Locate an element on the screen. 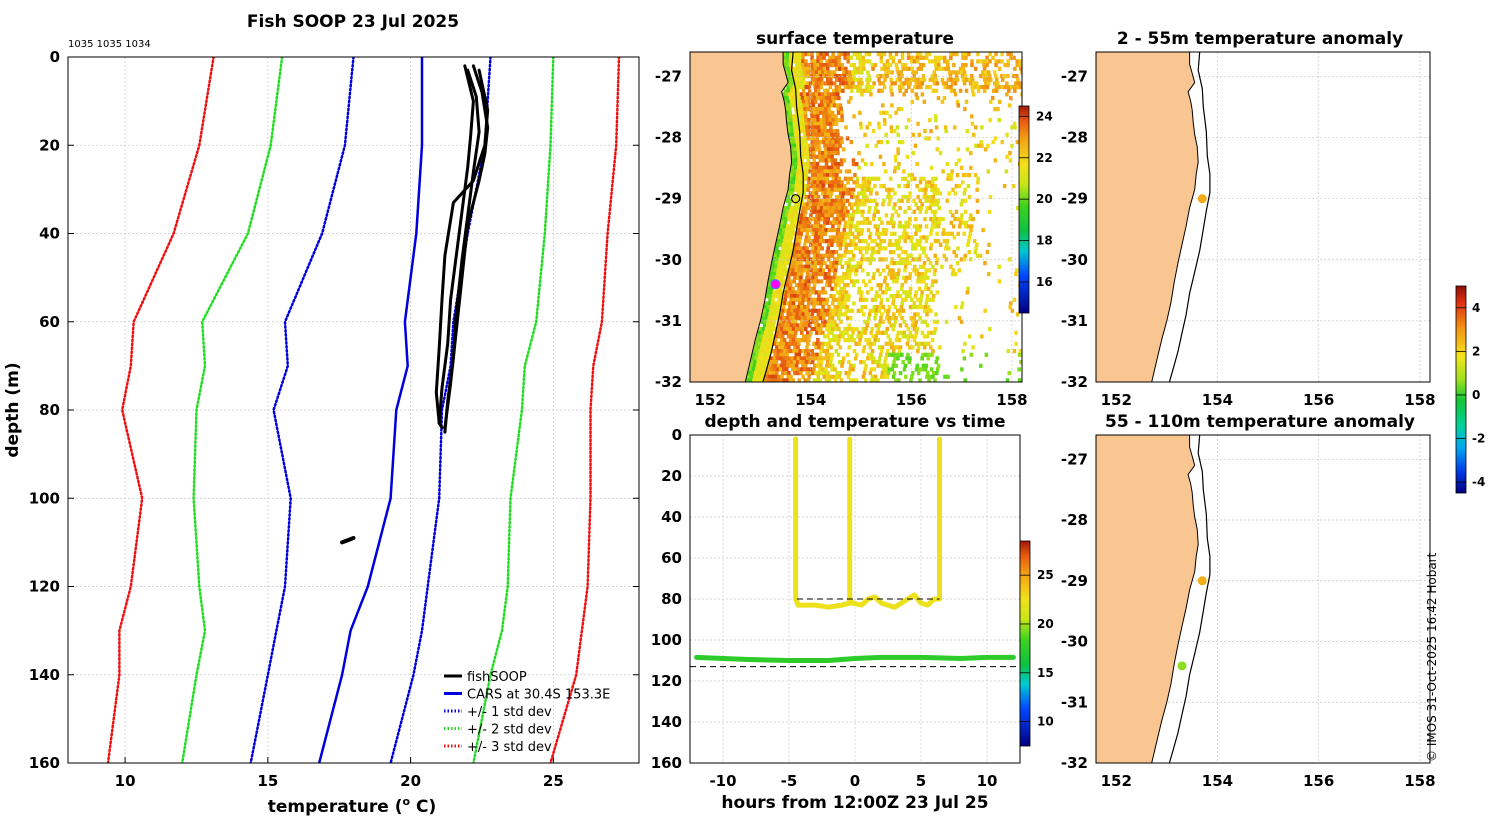  anomaly-colorbar-label: -4 is located at coordinates (1478, 482).